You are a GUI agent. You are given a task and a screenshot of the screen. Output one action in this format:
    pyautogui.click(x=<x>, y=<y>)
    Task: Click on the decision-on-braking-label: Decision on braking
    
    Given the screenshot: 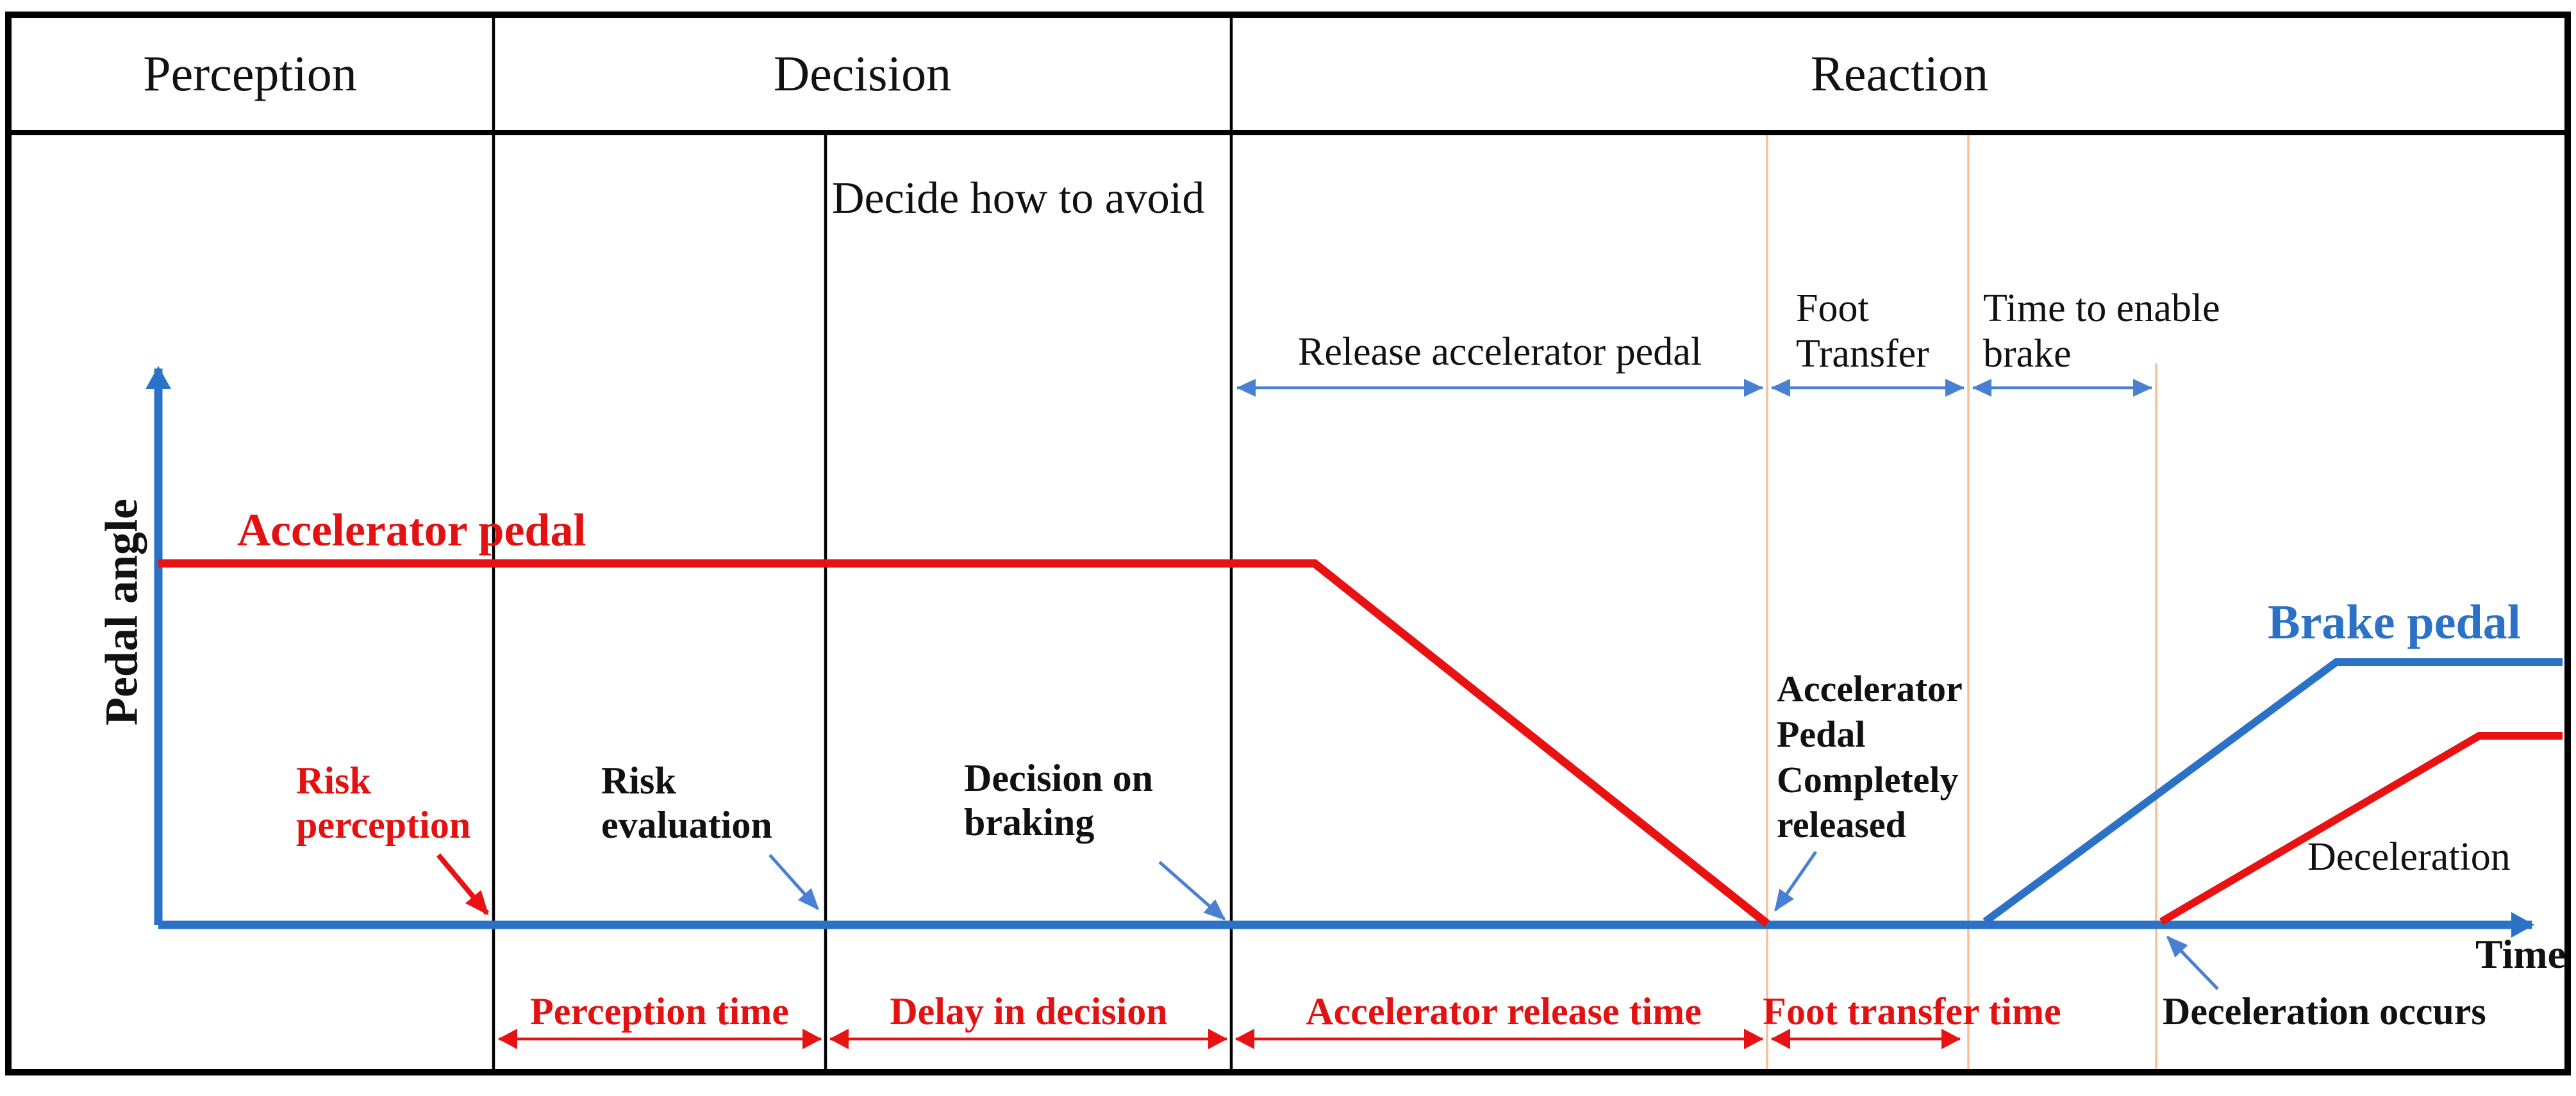 What is the action you would take?
    pyautogui.click(x=1059, y=800)
    